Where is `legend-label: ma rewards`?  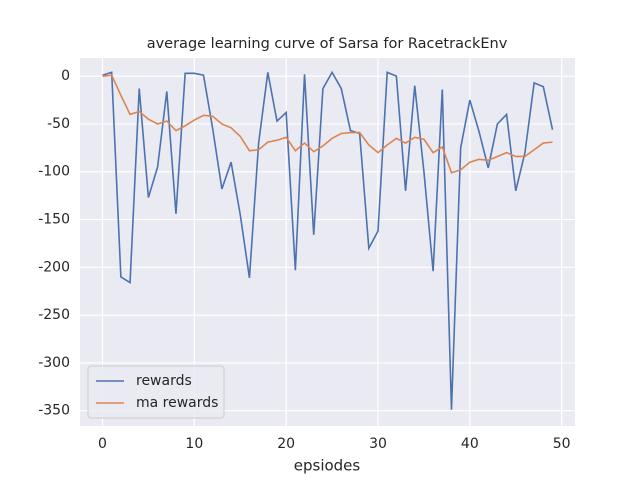
legend-label: ma rewards is located at coordinates (177, 403).